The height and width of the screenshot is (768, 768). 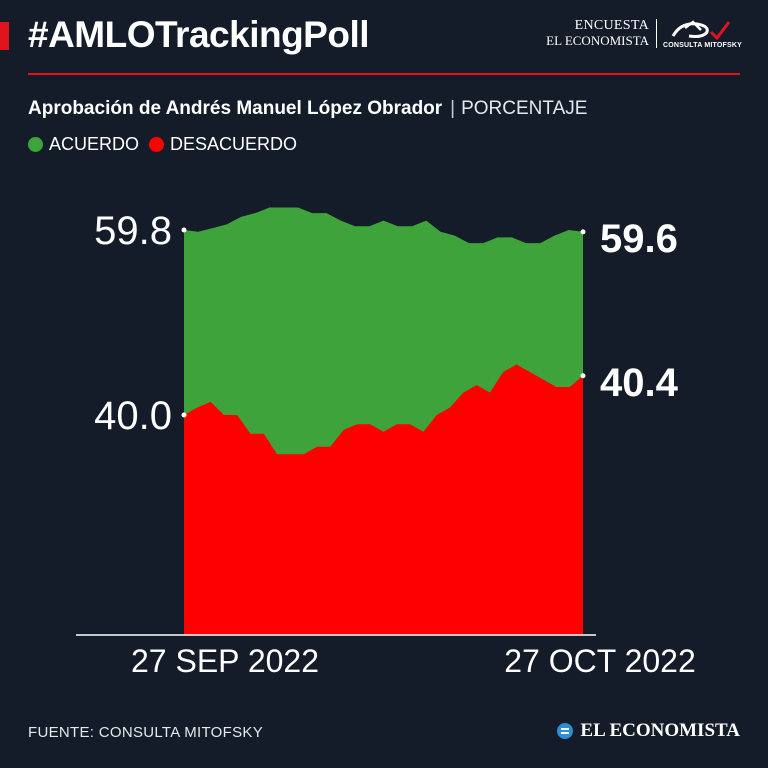 I want to click on header-brand: ENCUESTA EL ECONOMISTA CONSULTA MITOFSKY, so click(x=644, y=33).